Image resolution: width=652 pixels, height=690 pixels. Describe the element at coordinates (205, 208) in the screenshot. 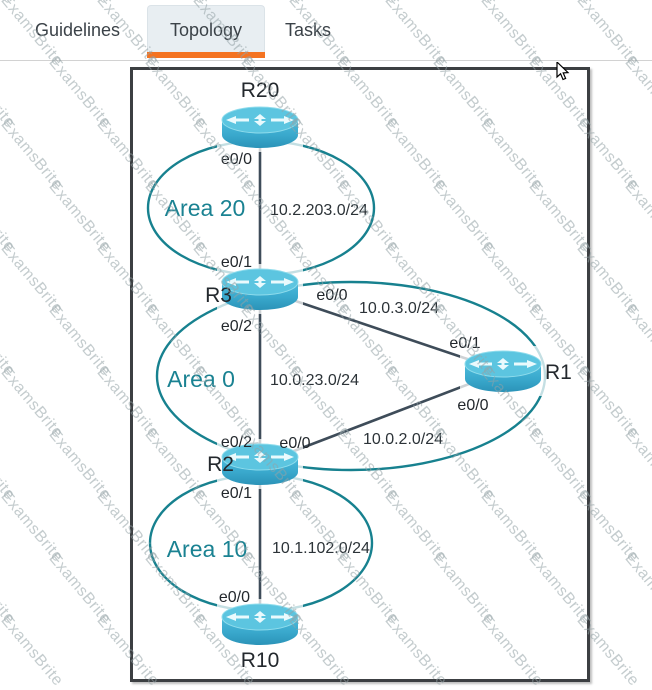

I see `area-20-label: Area 20` at that location.